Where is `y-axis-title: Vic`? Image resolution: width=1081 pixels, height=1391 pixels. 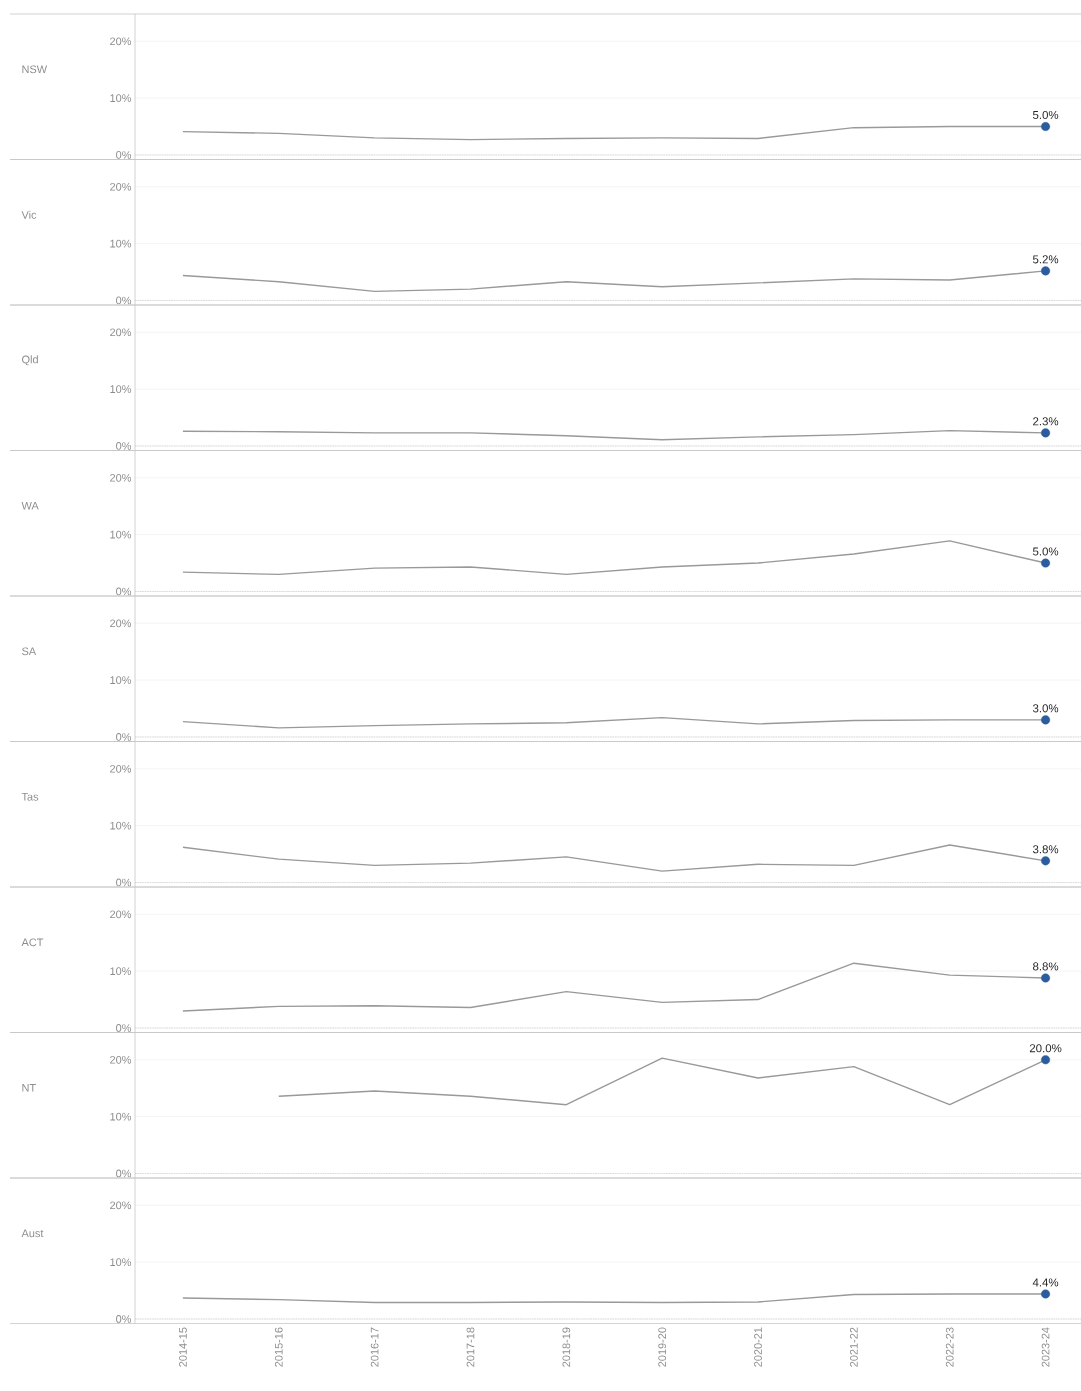
y-axis-title: Vic is located at coordinates (29, 214).